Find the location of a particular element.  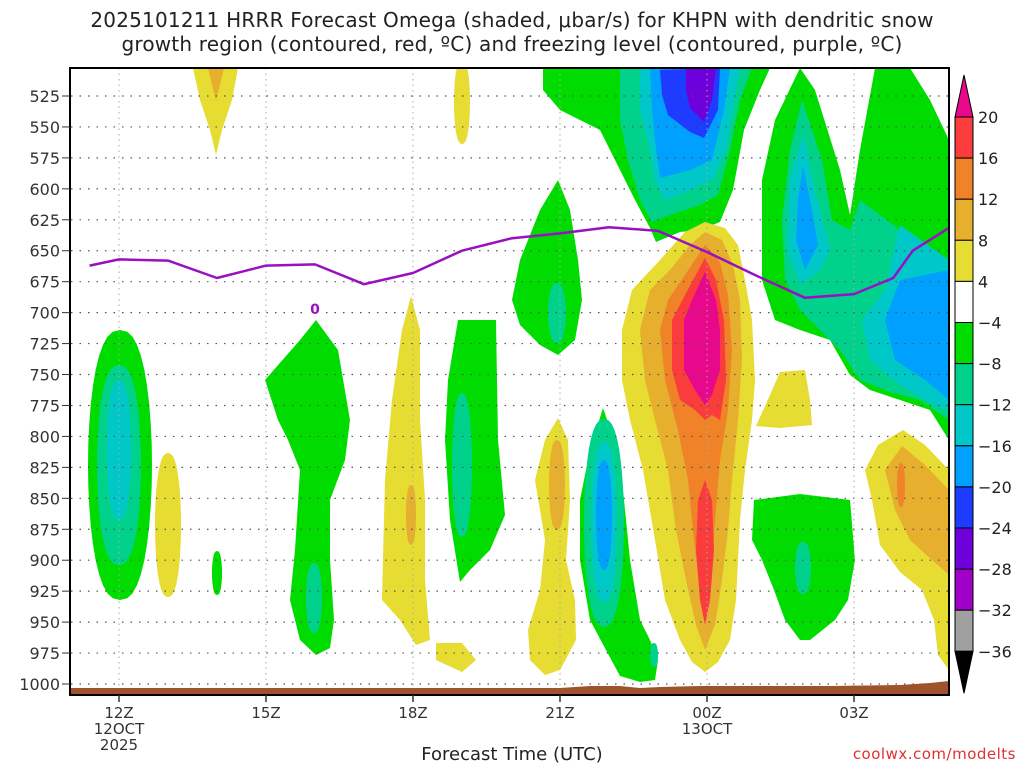

colorbar-label: −28 is located at coordinates (995, 569).